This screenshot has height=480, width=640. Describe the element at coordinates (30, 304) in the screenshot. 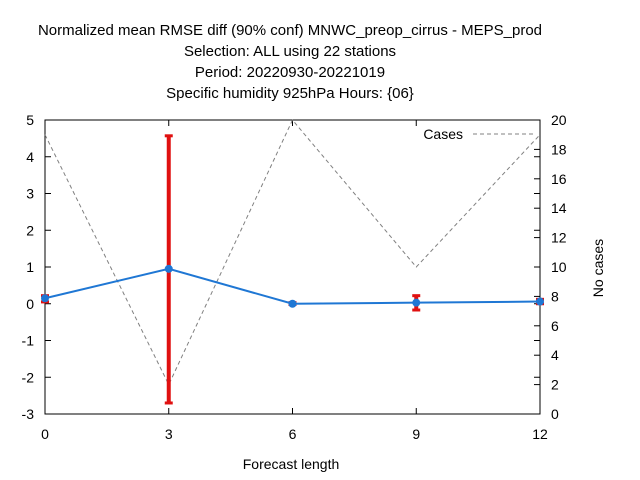

I see `y-tick-label: 0` at that location.